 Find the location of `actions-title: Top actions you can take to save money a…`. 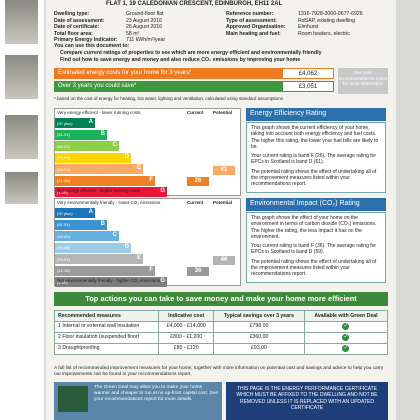

actions-title: Top actions you can take to save money a… is located at coordinates (221, 299).